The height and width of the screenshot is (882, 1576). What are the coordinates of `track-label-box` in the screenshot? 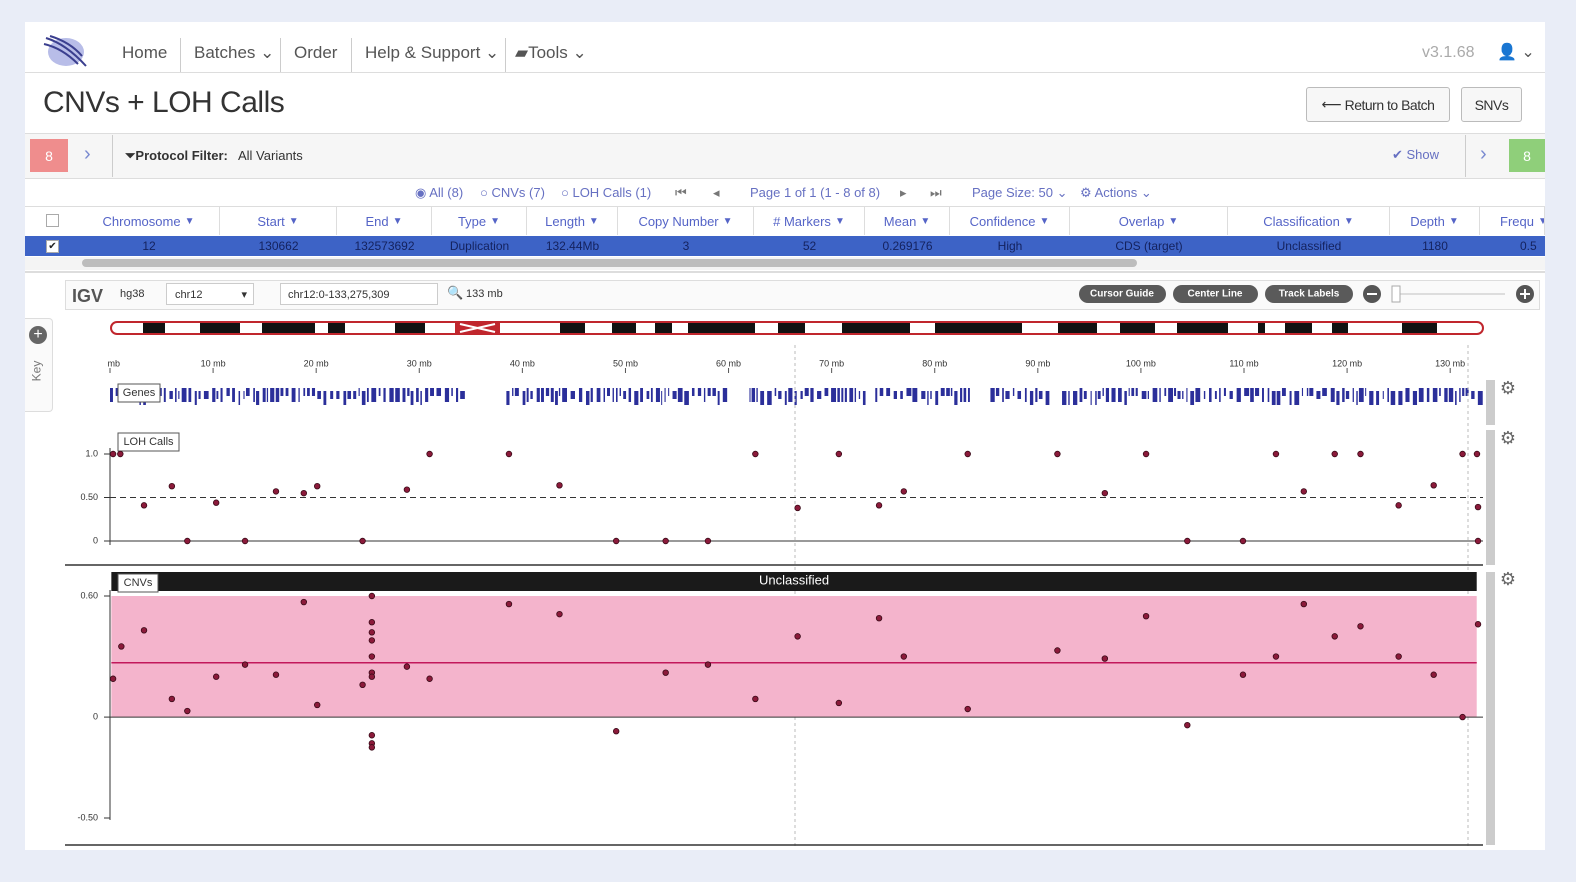 It's located at (138, 583).